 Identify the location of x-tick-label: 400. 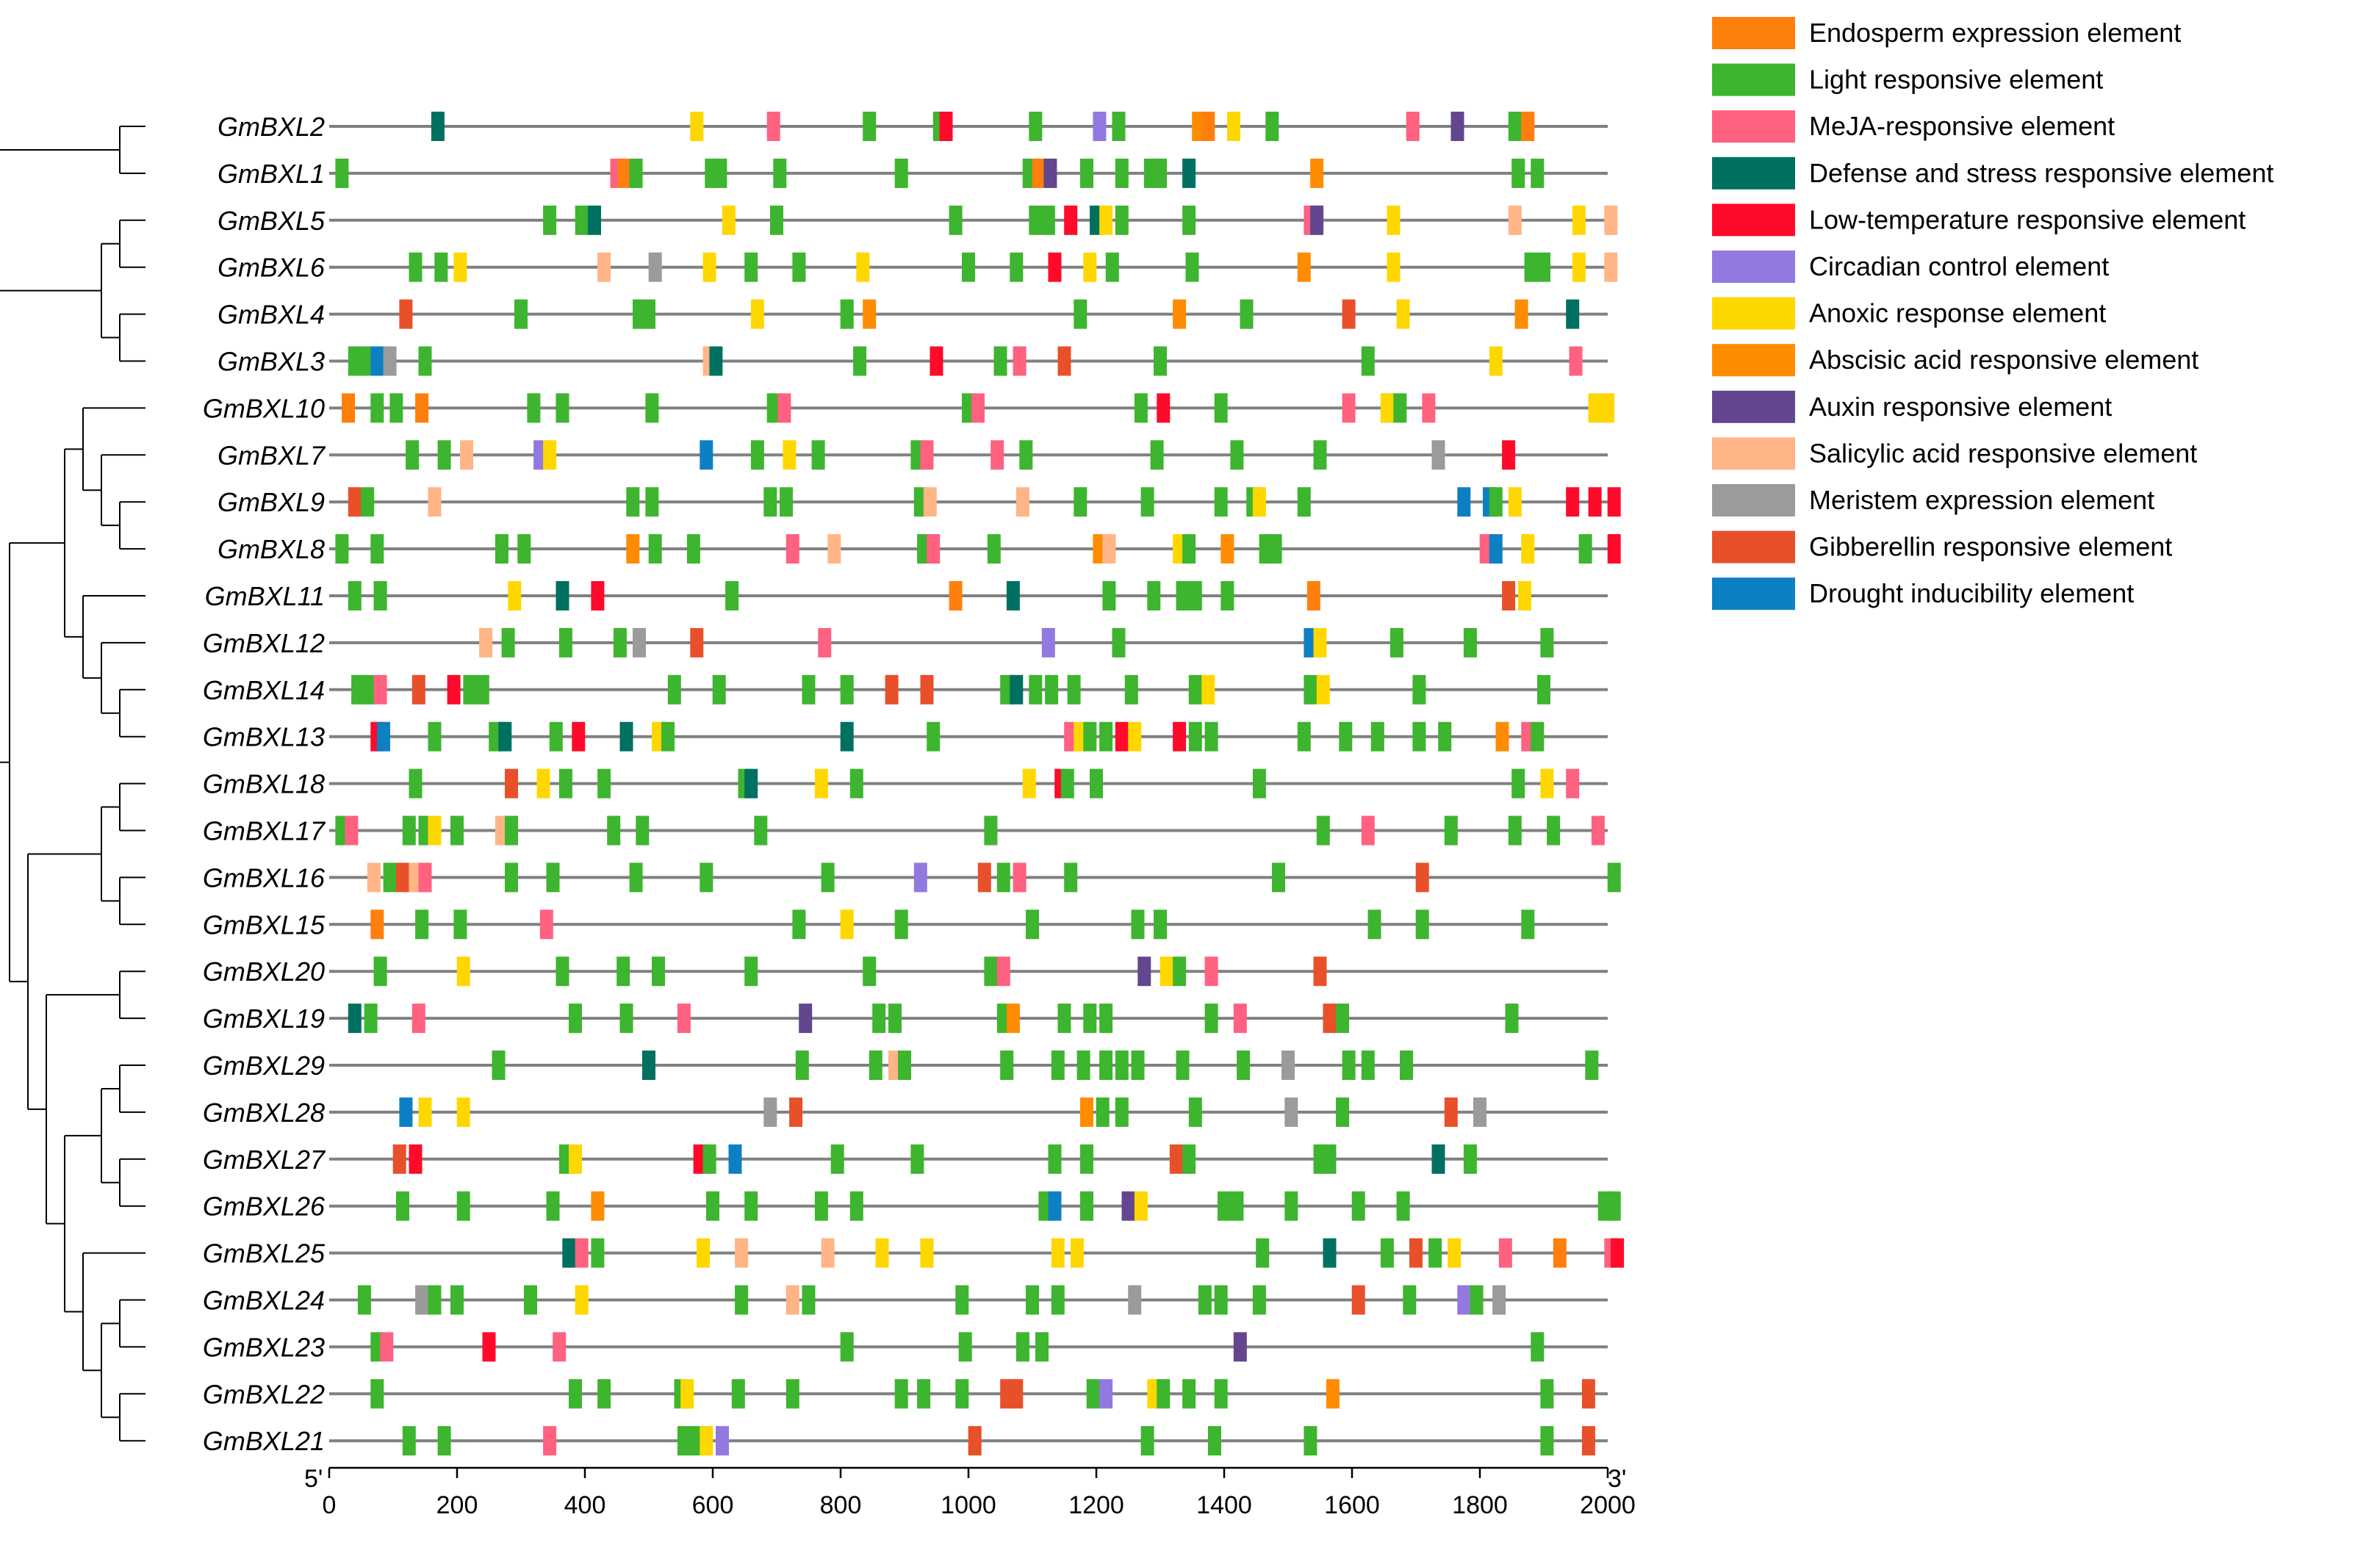
(585, 1505).